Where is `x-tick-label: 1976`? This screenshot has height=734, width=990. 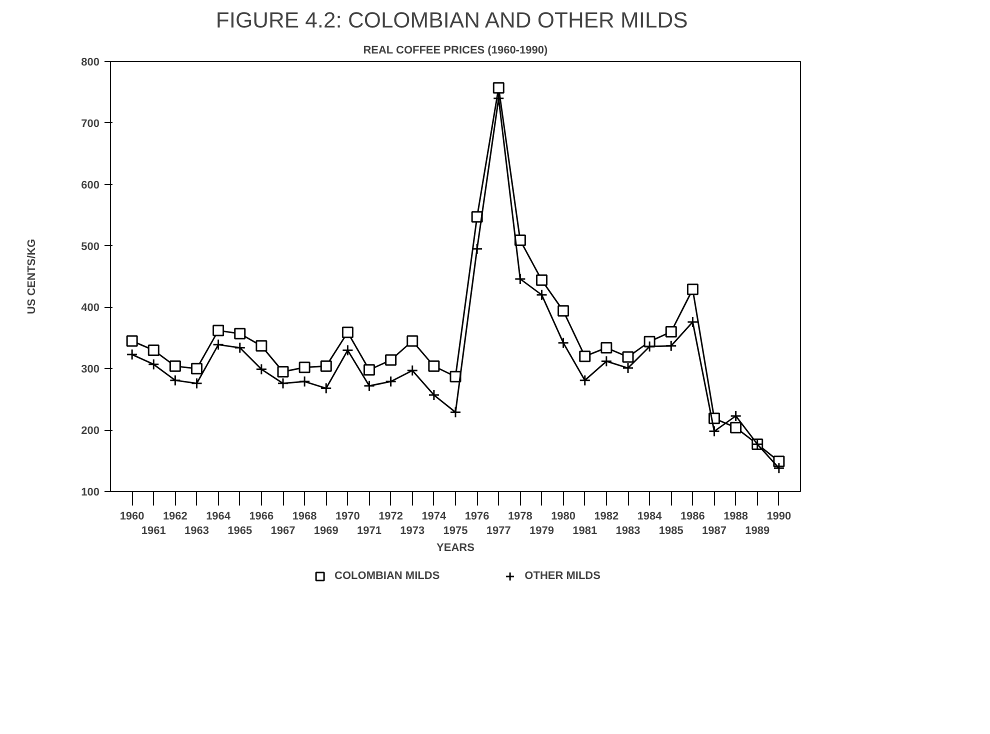
x-tick-label: 1976 is located at coordinates (477, 516).